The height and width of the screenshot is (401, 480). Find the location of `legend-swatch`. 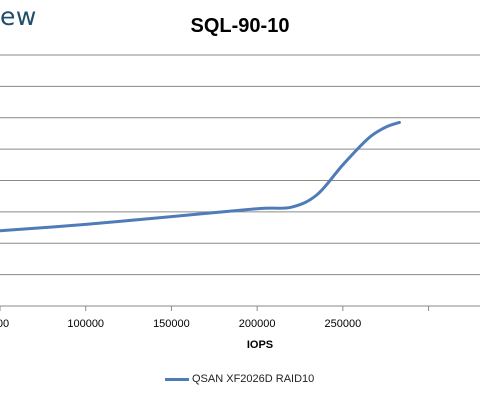

legend-swatch is located at coordinates (177, 379).